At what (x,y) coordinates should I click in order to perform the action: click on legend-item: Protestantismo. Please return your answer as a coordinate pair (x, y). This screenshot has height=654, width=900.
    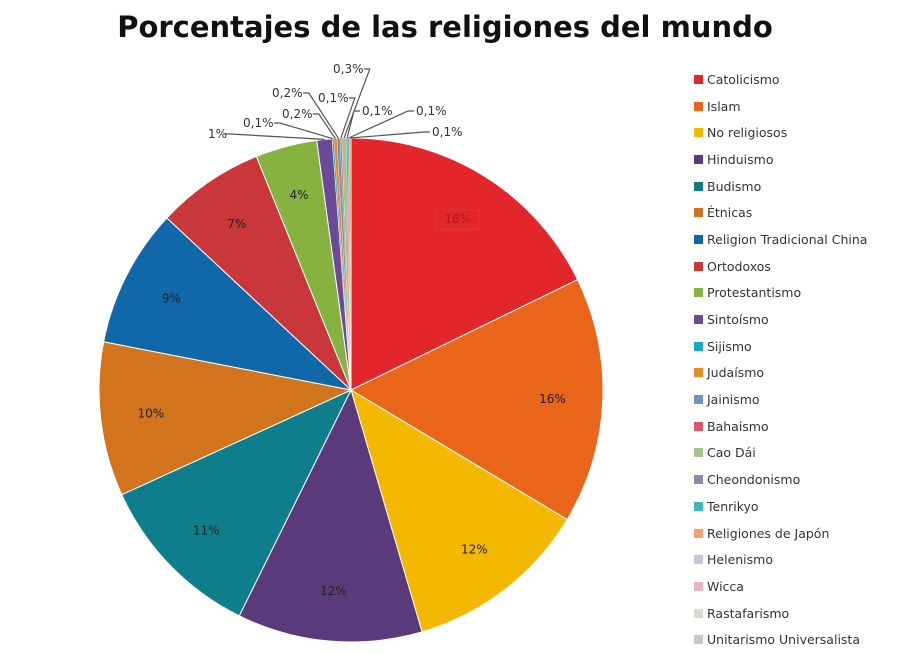
    Looking at the image, I should click on (780, 293).